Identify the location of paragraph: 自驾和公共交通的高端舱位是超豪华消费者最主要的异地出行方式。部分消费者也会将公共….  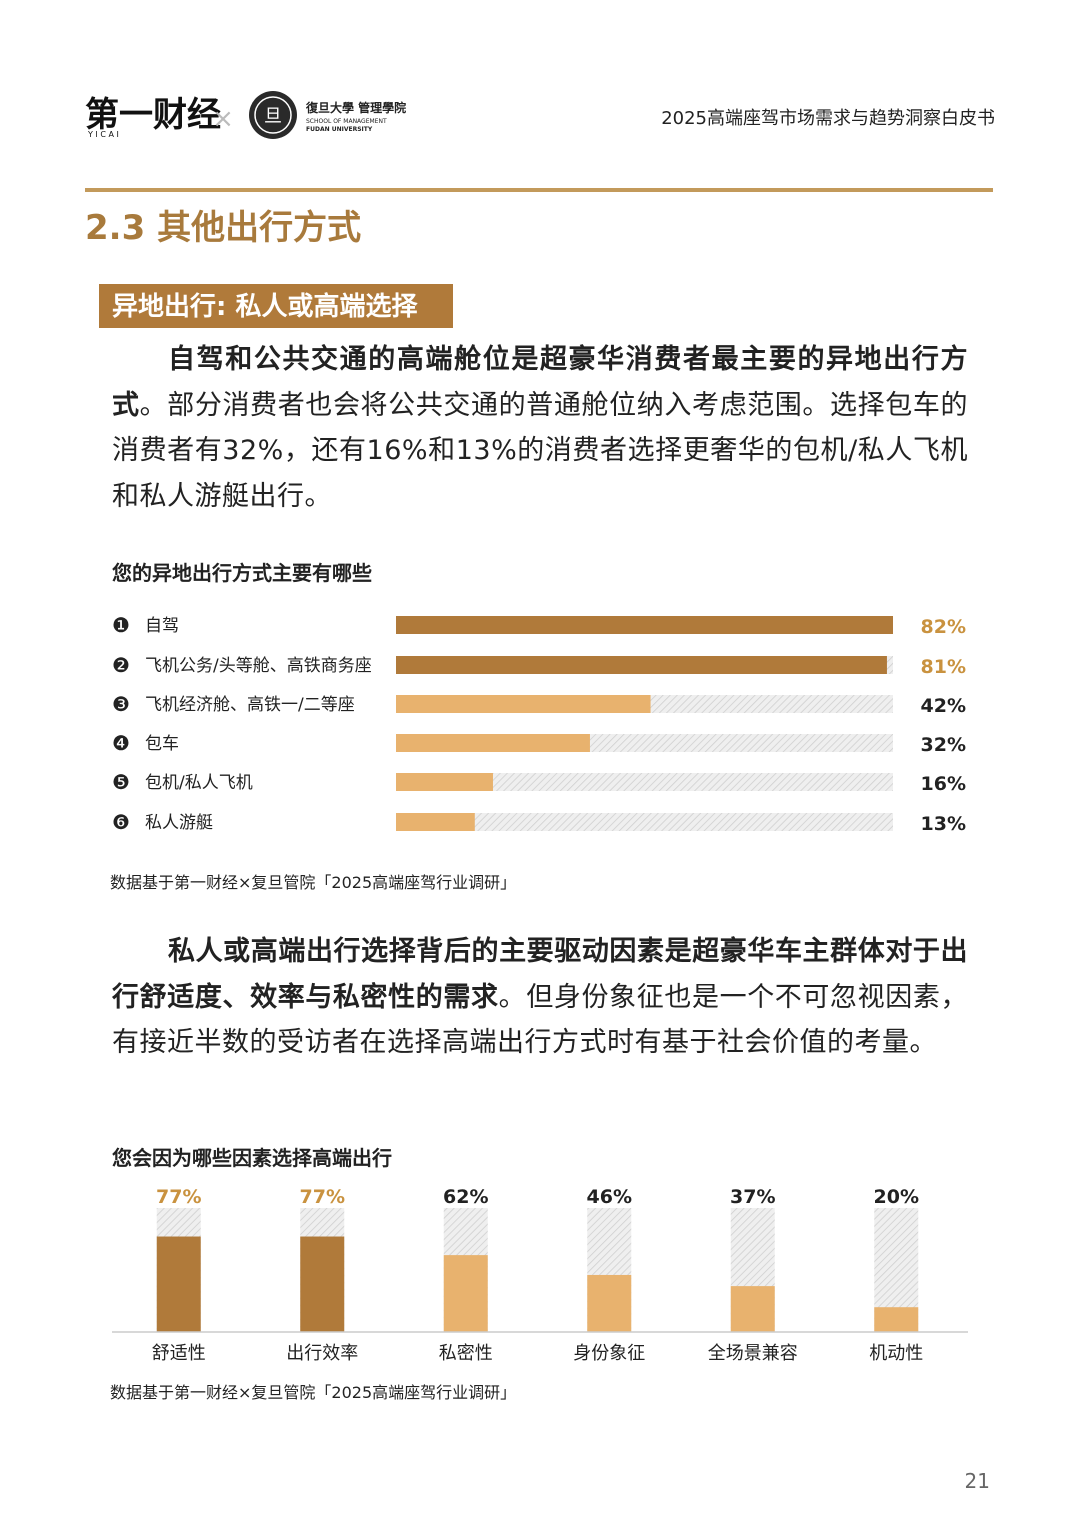
(540, 428).